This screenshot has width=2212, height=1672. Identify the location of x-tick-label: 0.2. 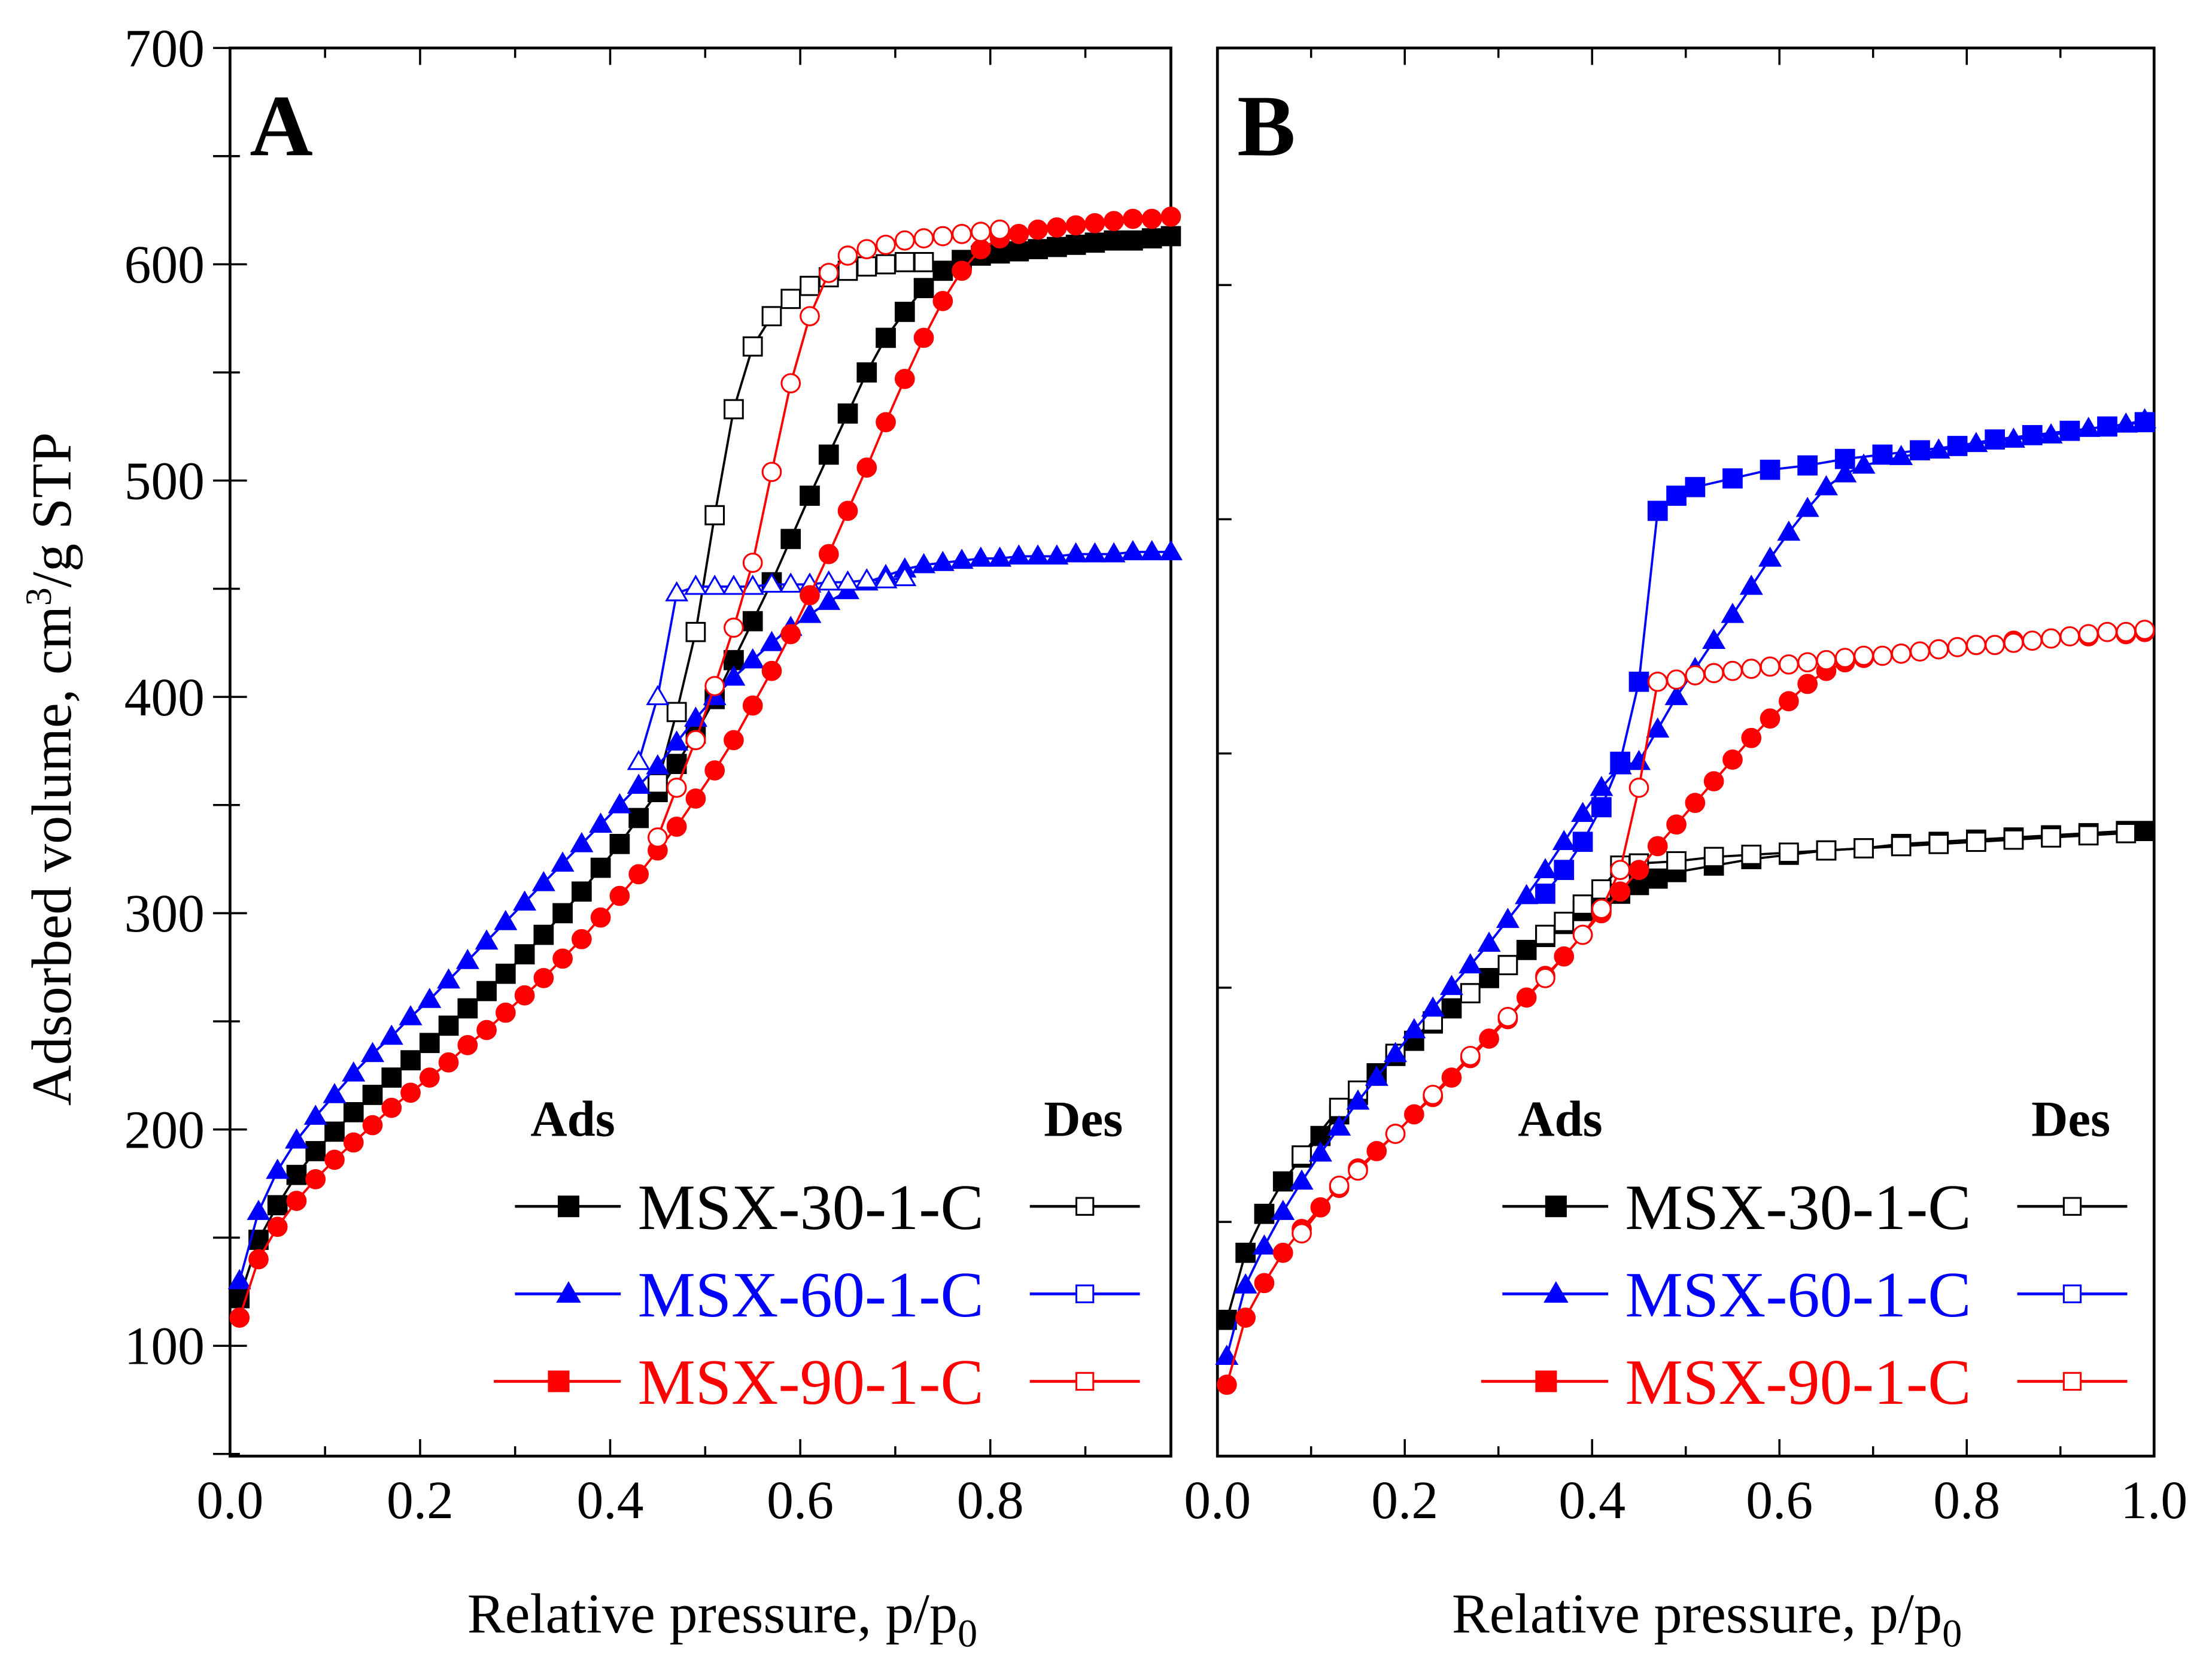
(1404, 1500).